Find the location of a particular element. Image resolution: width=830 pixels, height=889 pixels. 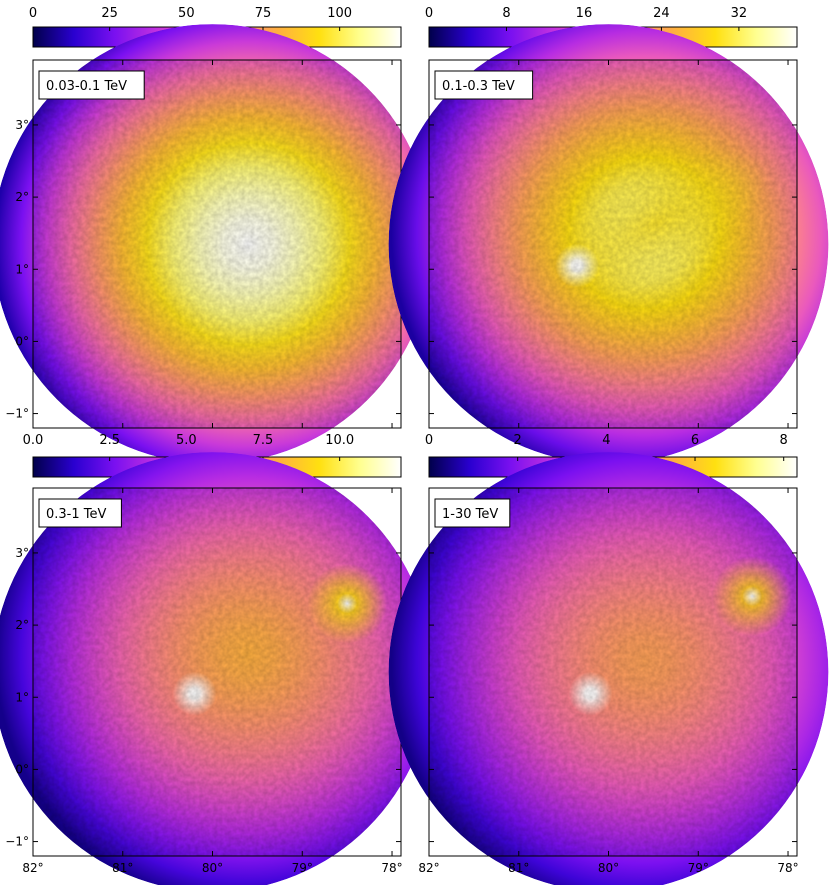

colorbar-tick-label: 10.0 is located at coordinates (339, 440).